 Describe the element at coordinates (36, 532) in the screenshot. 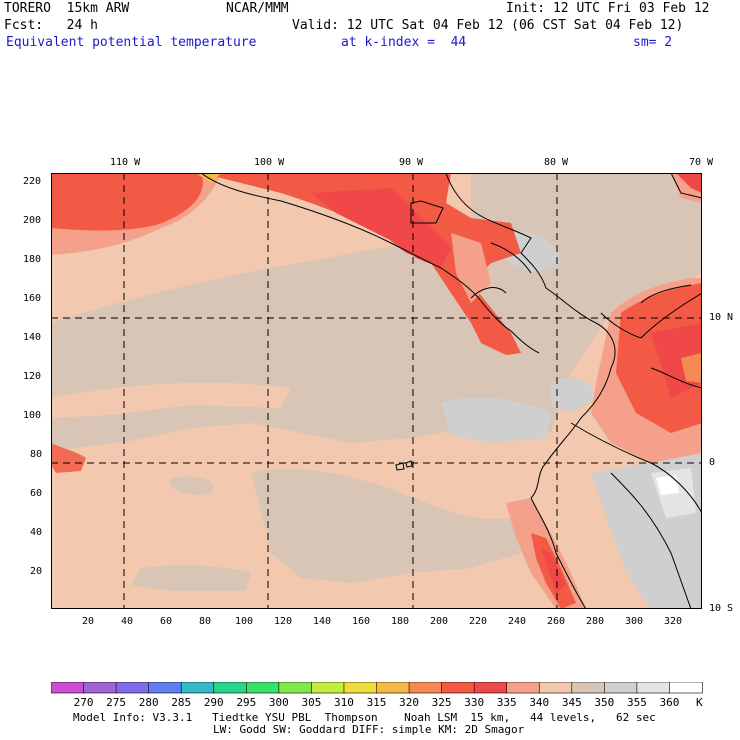

I see `y-tick-40: 40` at that location.